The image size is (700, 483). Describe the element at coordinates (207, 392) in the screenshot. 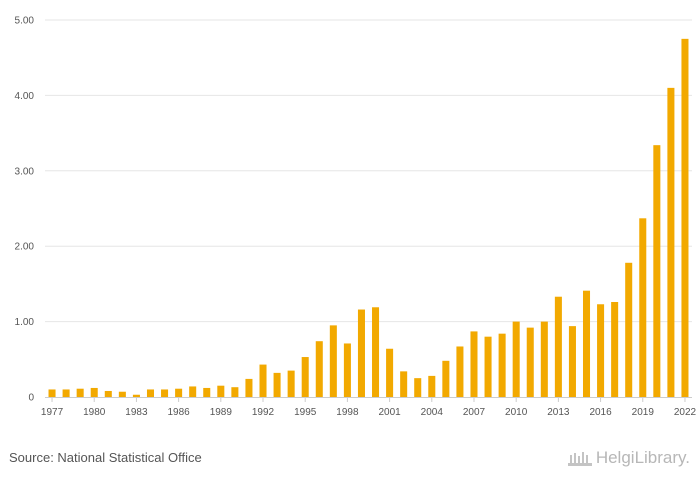

I see `bar-1988` at that location.